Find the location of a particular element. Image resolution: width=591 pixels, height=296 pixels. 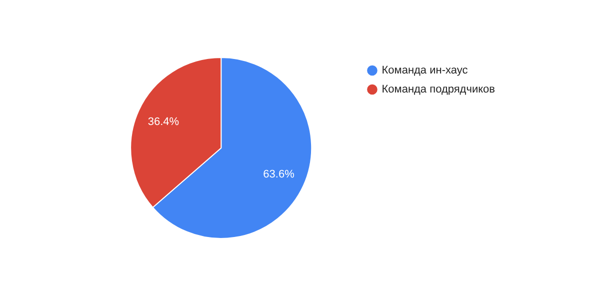

data-label: 63.6% is located at coordinates (279, 174).